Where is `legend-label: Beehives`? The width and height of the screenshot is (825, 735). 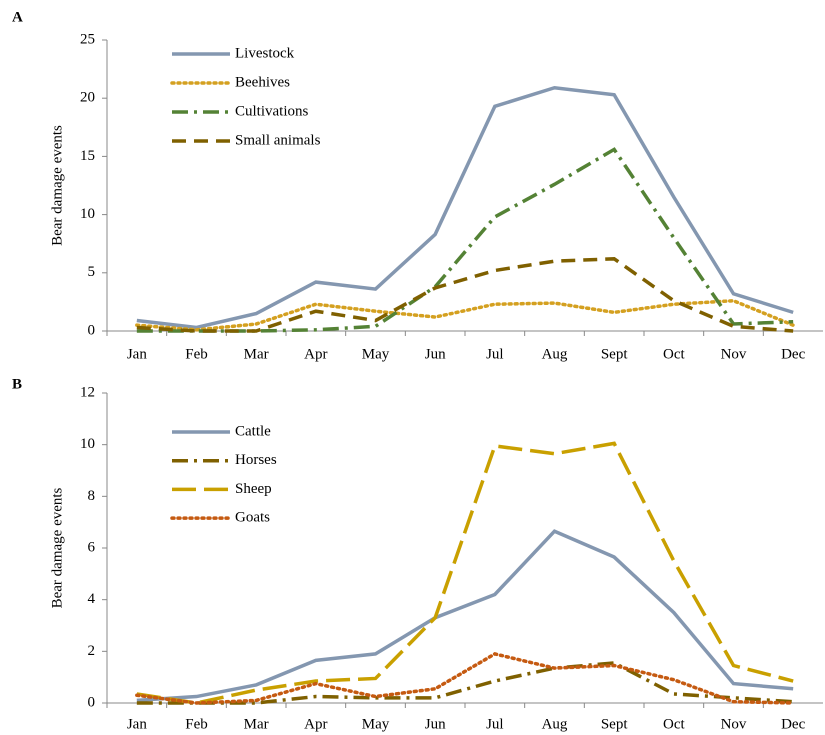 legend-label: Beehives is located at coordinates (262, 82).